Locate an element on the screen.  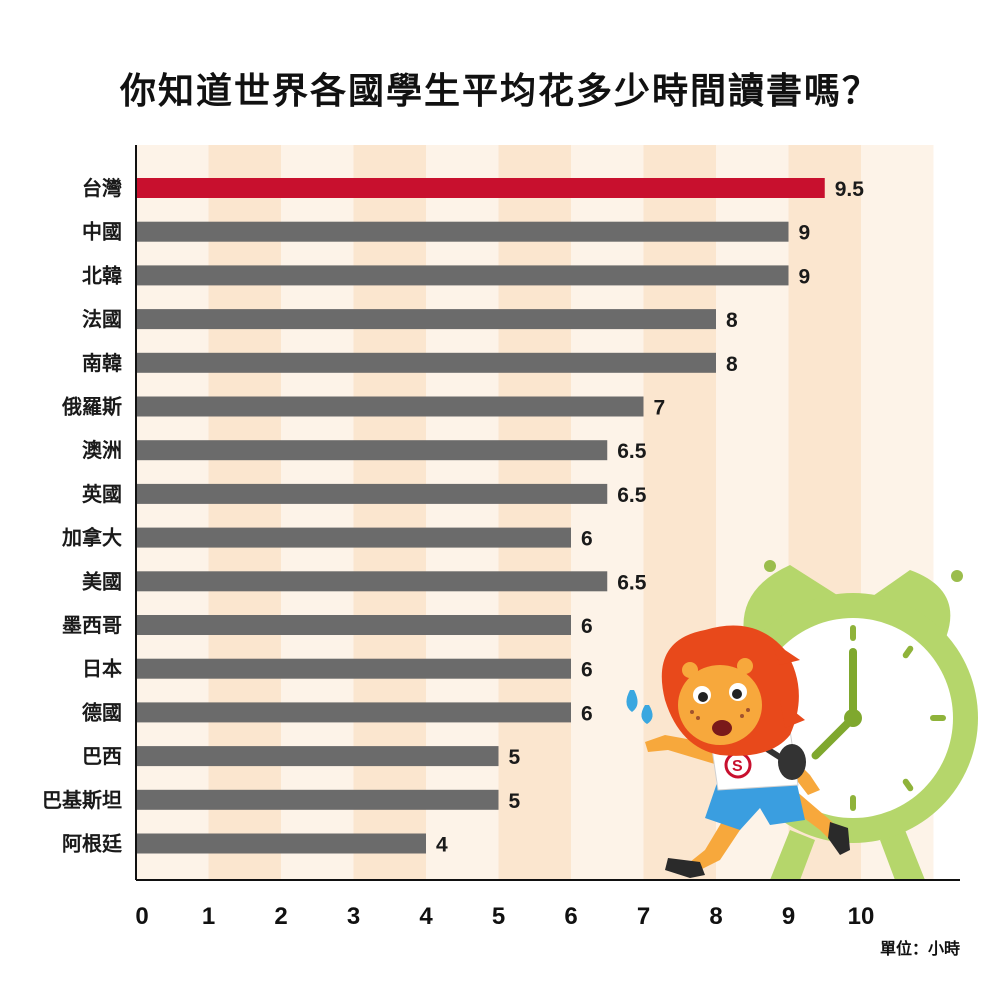
category-label-1: 中國 is located at coordinates (102, 232).